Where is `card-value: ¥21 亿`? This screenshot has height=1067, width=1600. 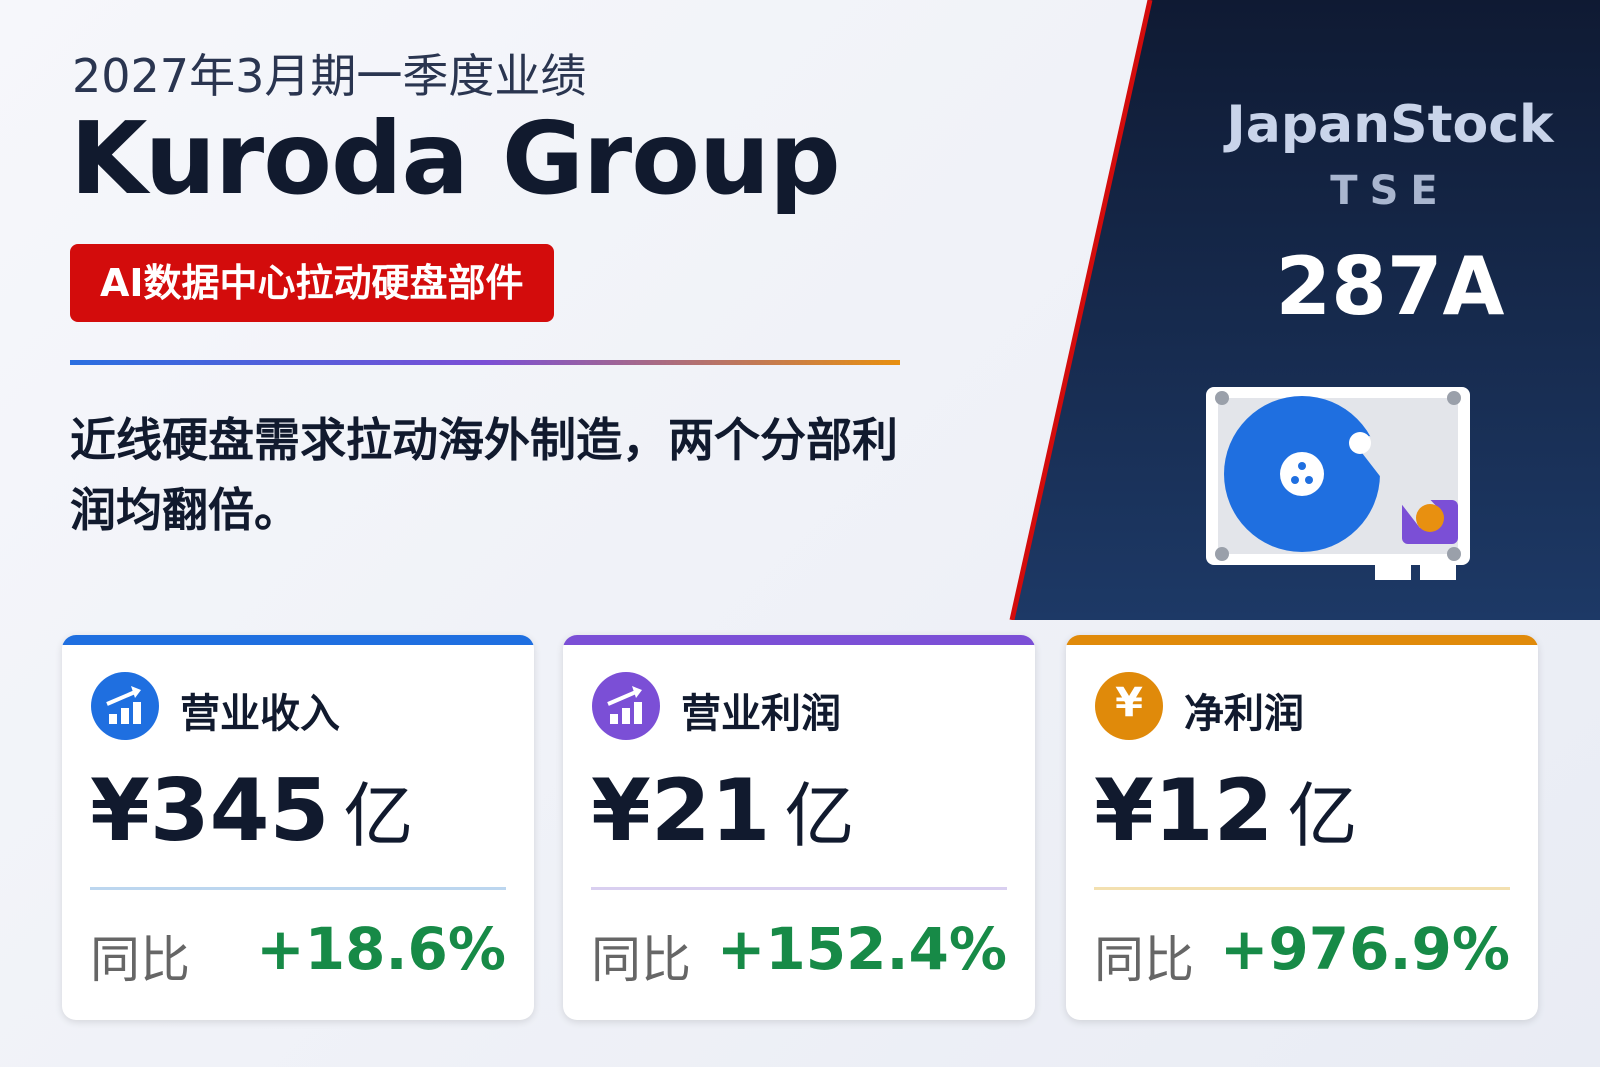
card-value: ¥21 亿 is located at coordinates (723, 810).